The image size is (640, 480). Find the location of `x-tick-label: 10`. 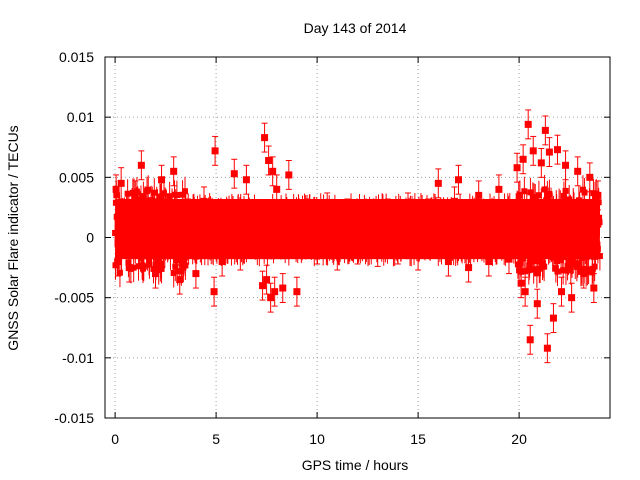

x-tick-label: 10 is located at coordinates (317, 439).